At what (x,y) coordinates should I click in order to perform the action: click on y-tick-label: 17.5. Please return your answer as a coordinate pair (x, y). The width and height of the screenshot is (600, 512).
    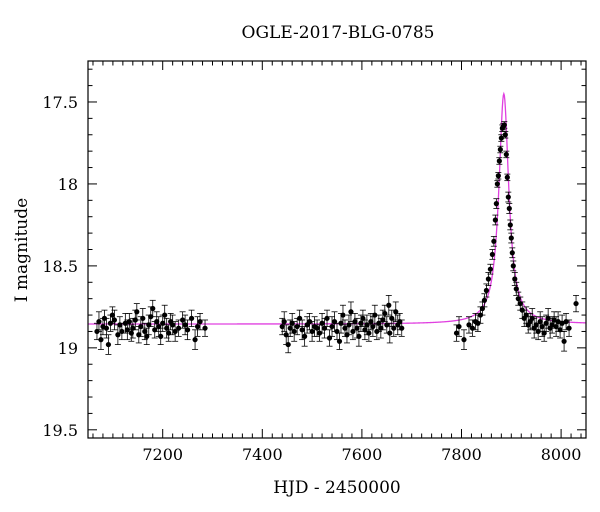
    Looking at the image, I should click on (60, 102).